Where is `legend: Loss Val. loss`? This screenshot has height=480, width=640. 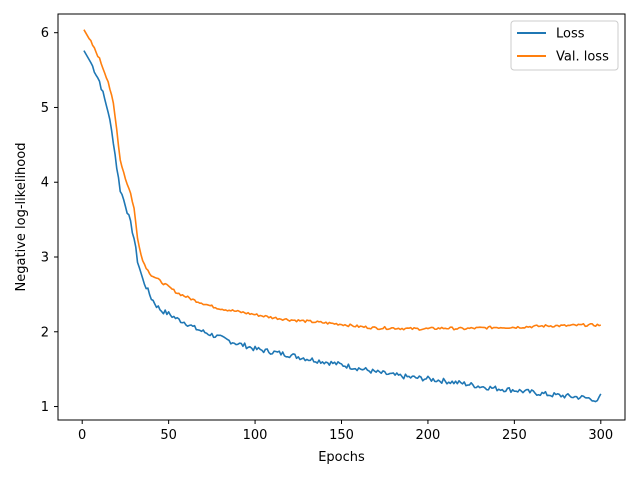
legend: Loss Val. loss is located at coordinates (564, 45).